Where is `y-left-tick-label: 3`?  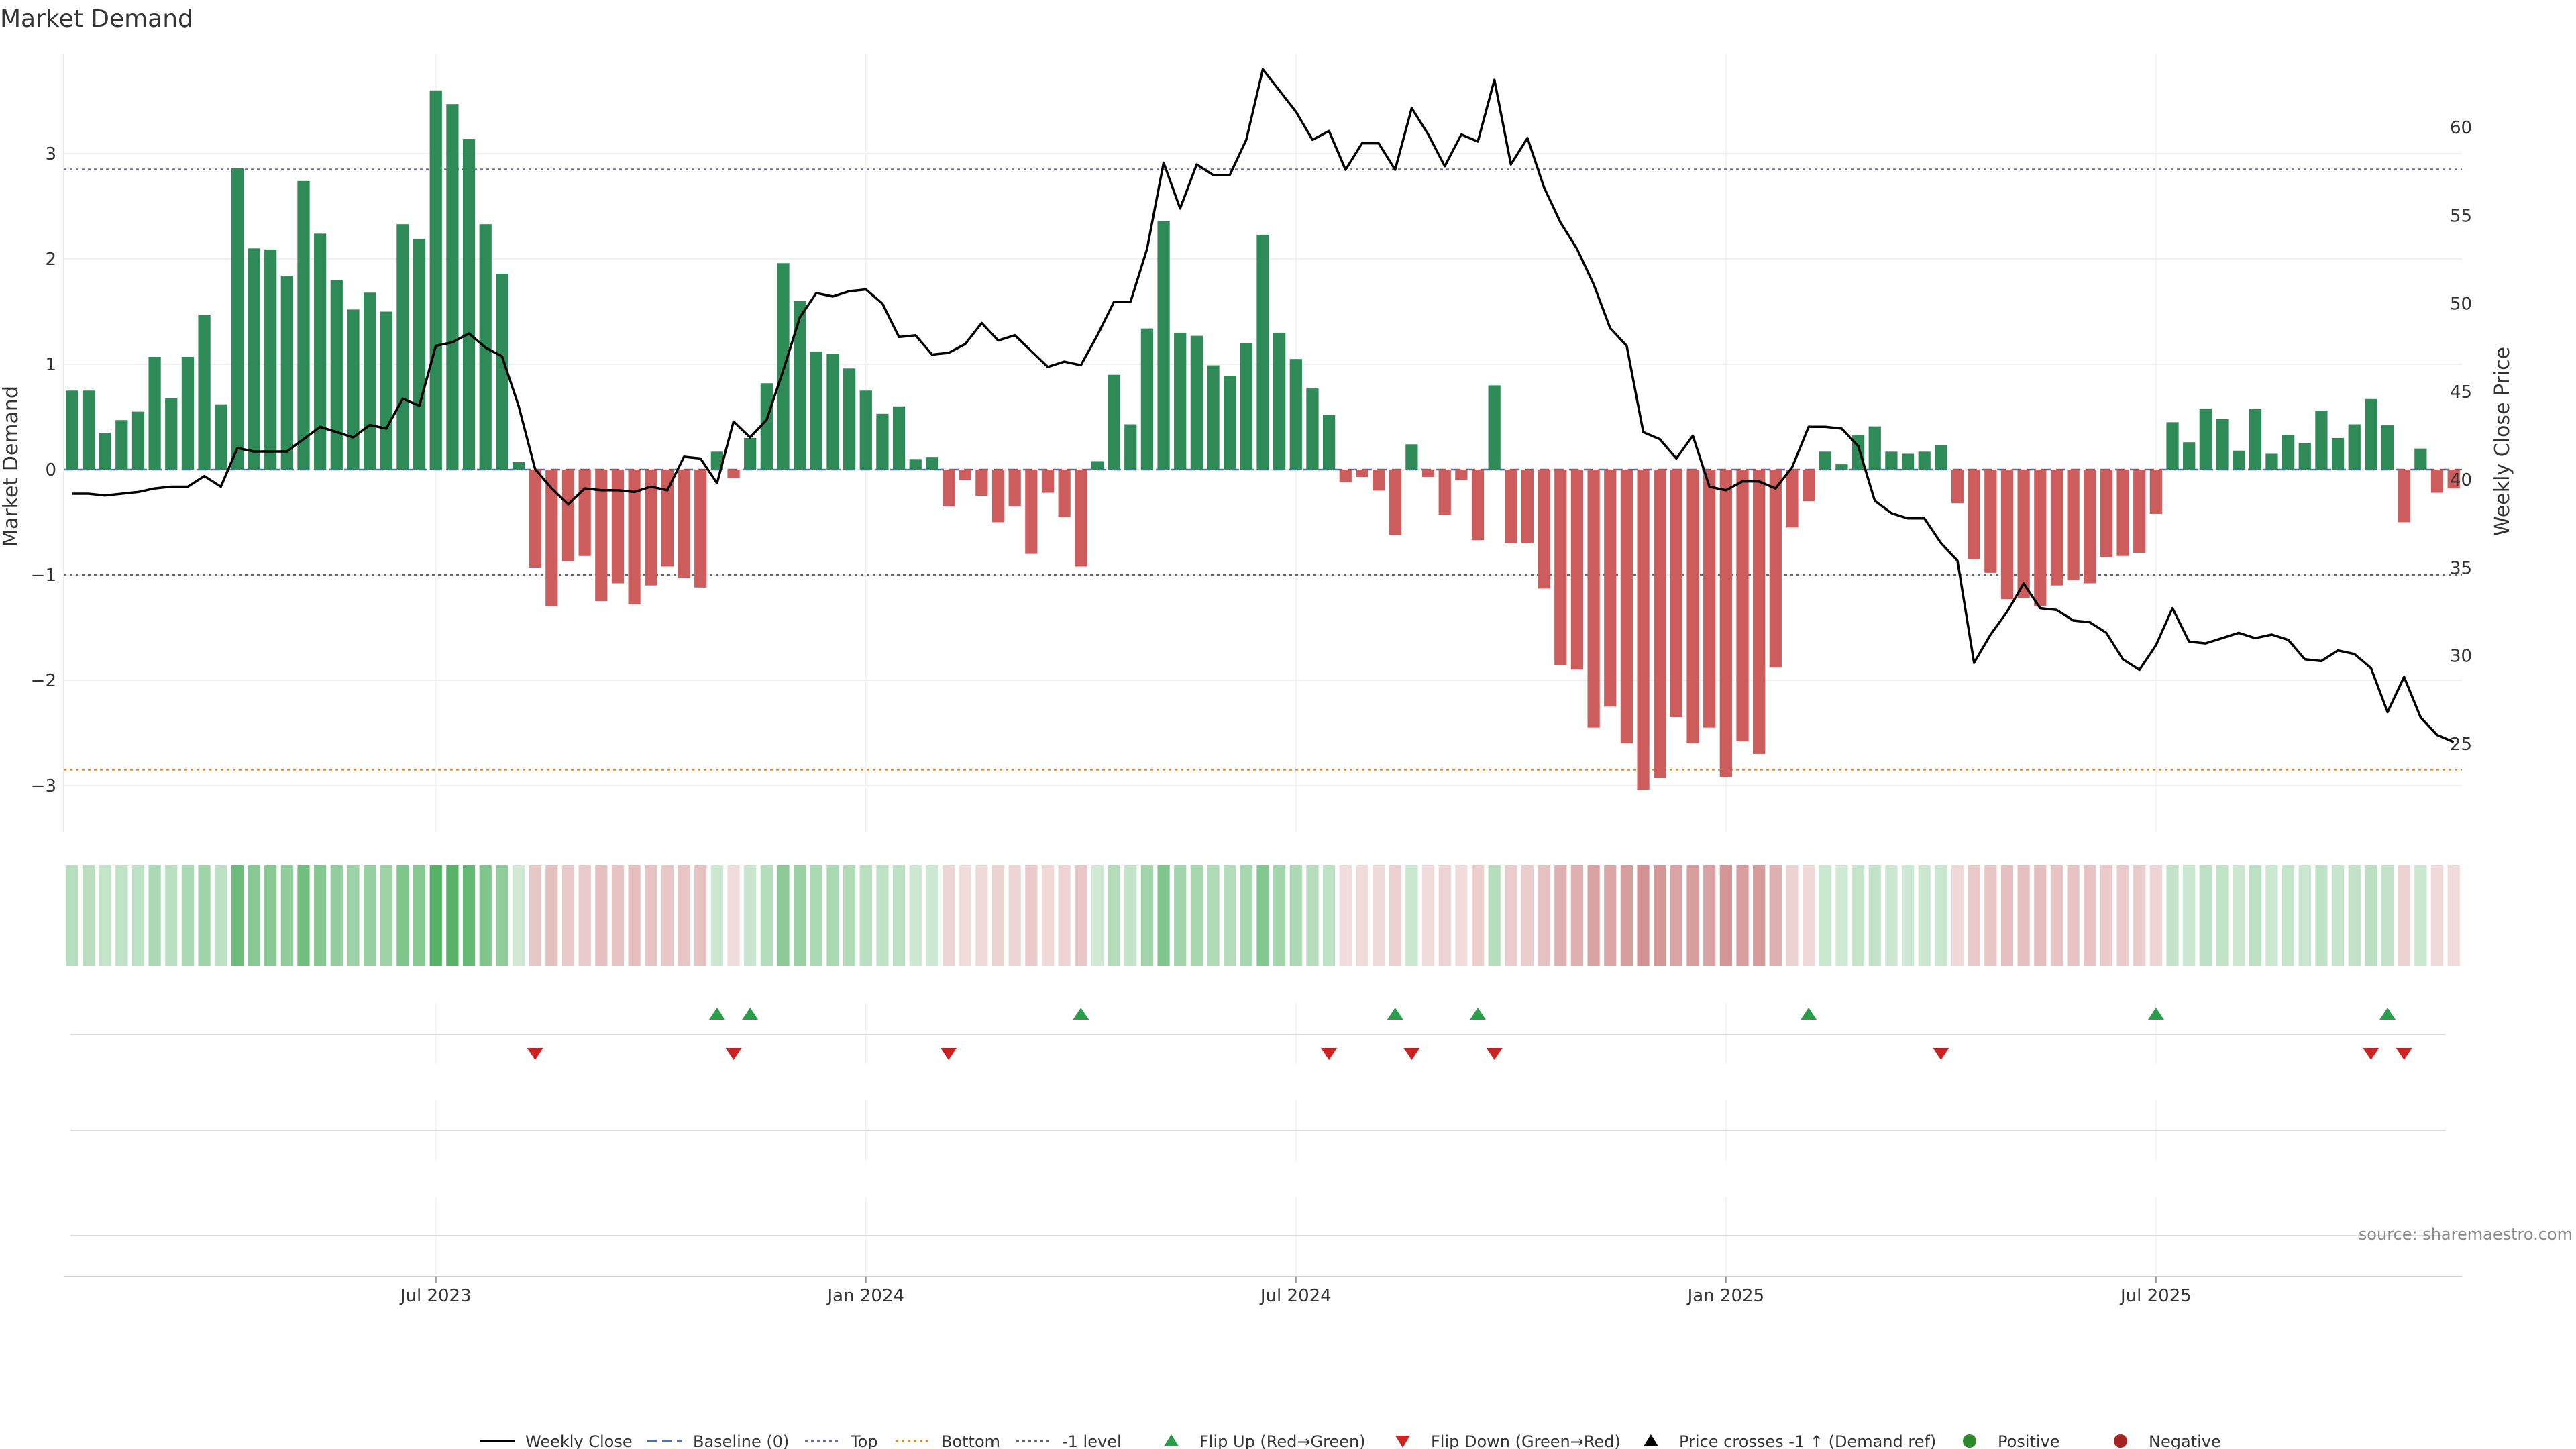
y-left-tick-label: 3 is located at coordinates (50, 154).